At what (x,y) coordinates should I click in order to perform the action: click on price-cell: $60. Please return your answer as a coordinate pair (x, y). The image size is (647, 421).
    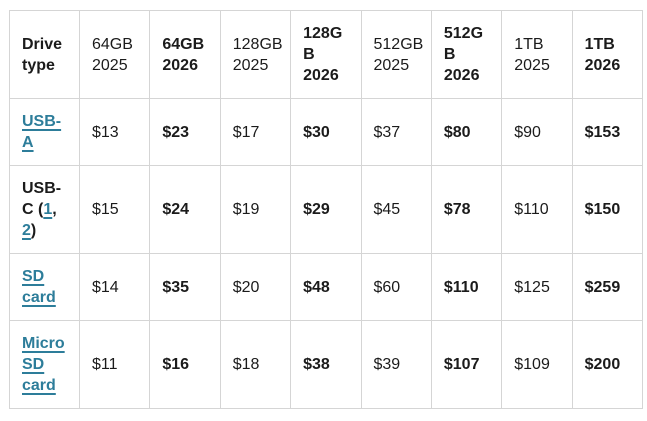
    Looking at the image, I should click on (396, 287).